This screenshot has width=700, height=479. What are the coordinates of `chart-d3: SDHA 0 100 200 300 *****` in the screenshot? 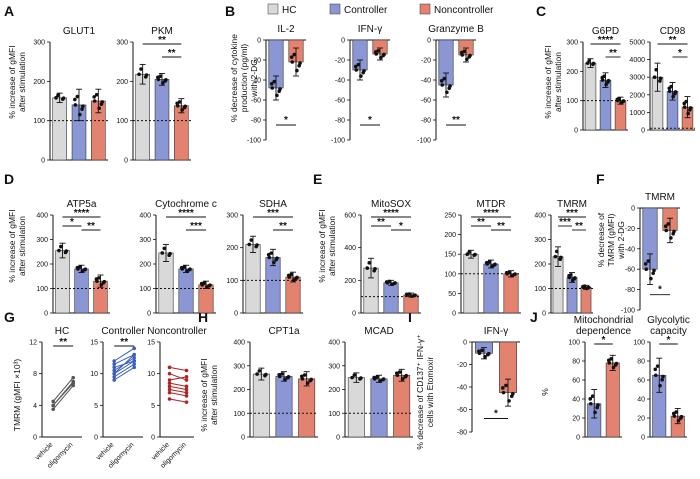 It's located at (264, 258).